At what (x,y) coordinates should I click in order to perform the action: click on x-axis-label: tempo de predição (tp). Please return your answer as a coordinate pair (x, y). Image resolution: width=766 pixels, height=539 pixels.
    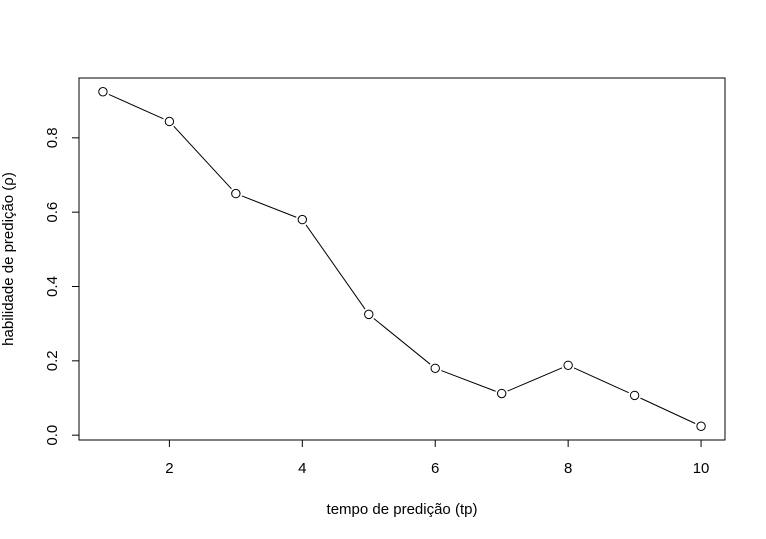
    Looking at the image, I should click on (402, 509).